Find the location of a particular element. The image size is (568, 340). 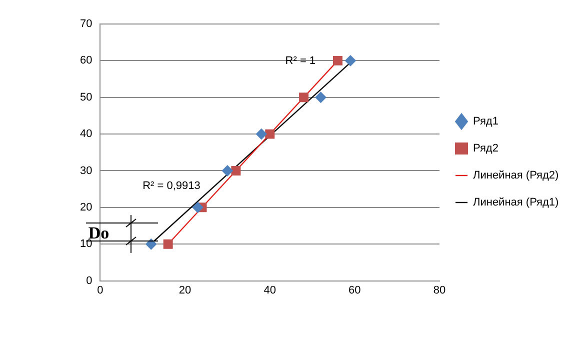

x-tick-label: 40 is located at coordinates (270, 290).